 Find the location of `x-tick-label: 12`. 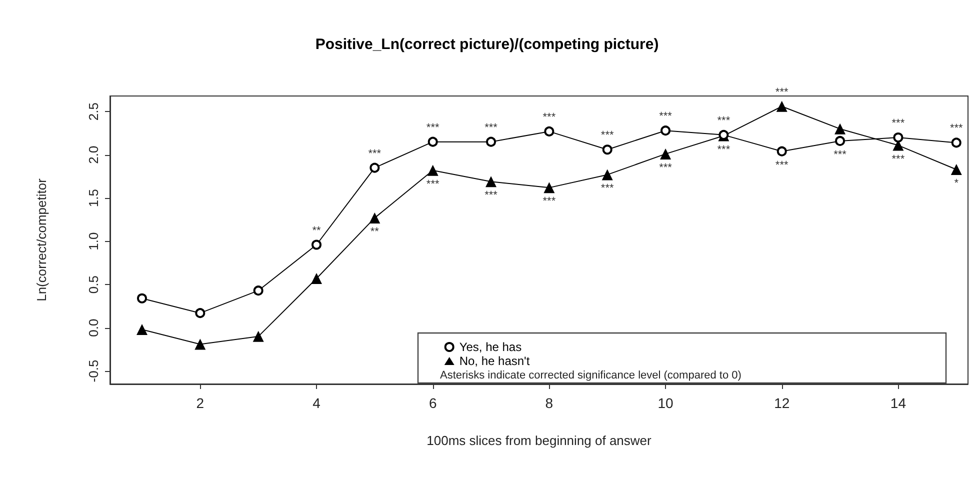

x-tick-label: 12 is located at coordinates (782, 403).